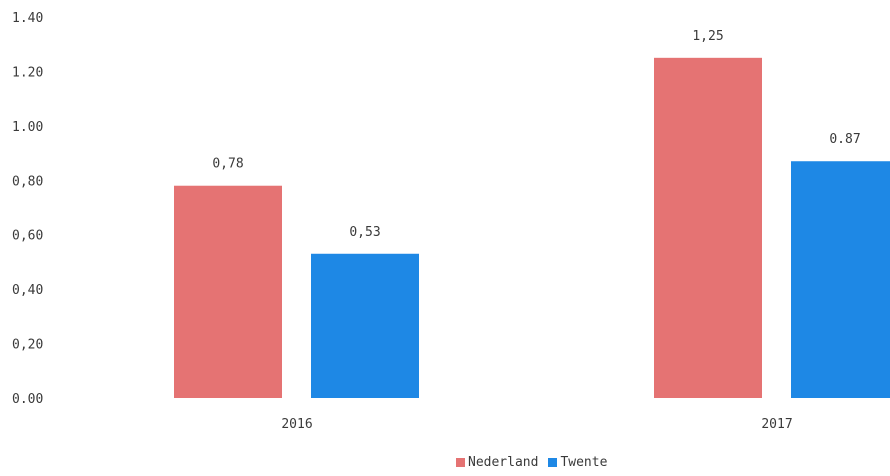 The image size is (890, 476). I want to click on y-tick-label: 1.00, so click(27, 127).